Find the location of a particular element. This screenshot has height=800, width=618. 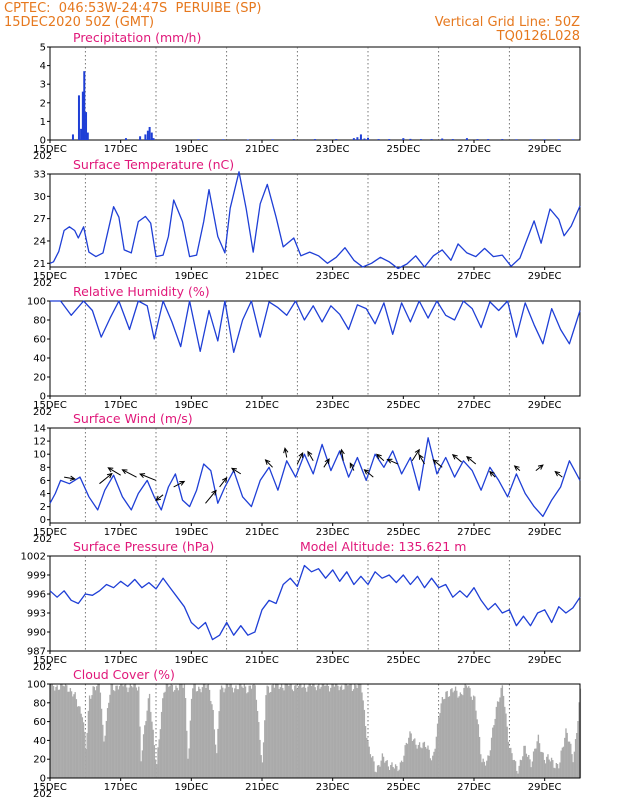

x-tick-label: 15DEC is located at coordinates (50, 787).